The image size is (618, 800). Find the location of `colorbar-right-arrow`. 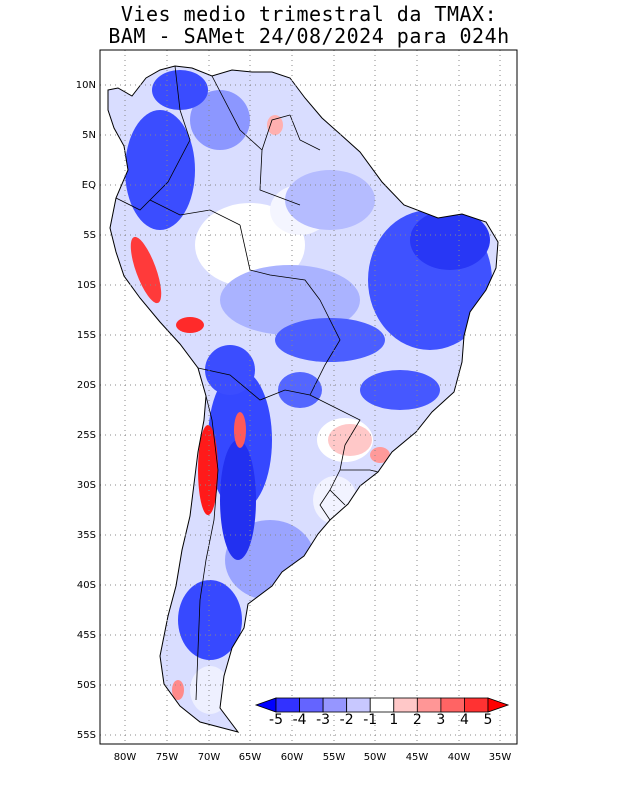

colorbar-right-arrow is located at coordinates (498, 705).